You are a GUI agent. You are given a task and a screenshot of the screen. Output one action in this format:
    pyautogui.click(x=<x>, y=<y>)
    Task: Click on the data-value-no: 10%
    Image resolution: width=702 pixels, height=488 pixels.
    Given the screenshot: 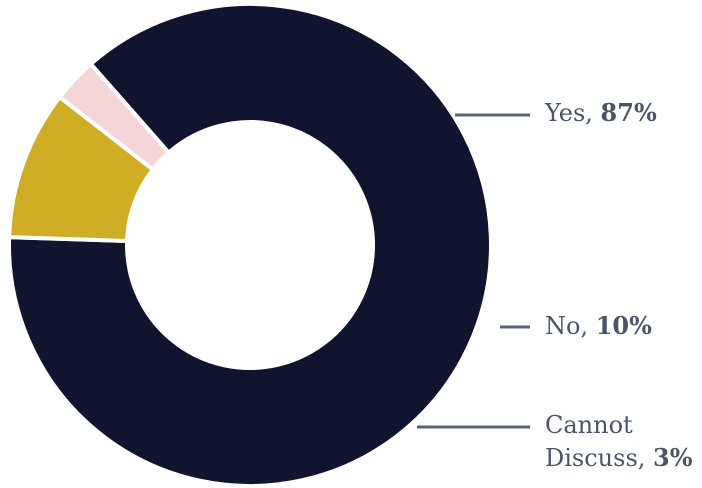 What is the action you would take?
    pyautogui.click(x=624, y=325)
    